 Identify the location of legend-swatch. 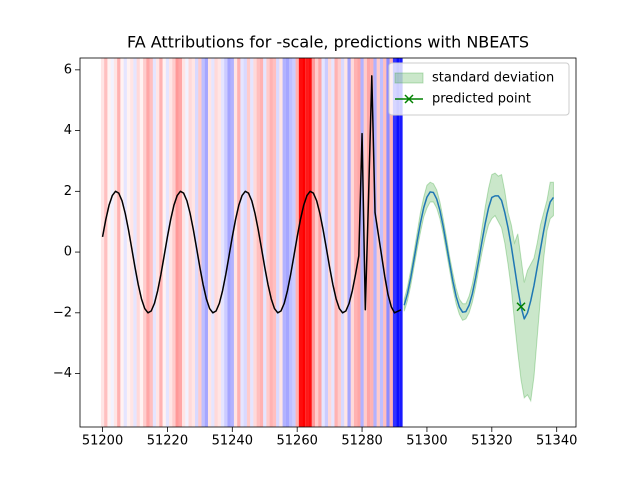
(409, 78).